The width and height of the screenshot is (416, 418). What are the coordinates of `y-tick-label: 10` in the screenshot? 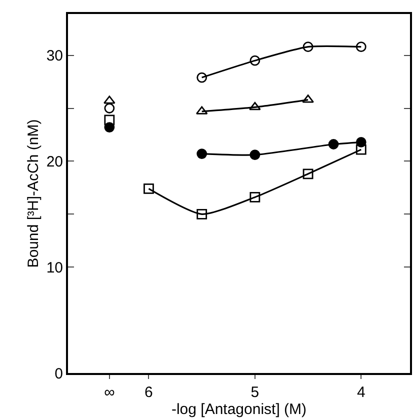 It's located at (54, 267).